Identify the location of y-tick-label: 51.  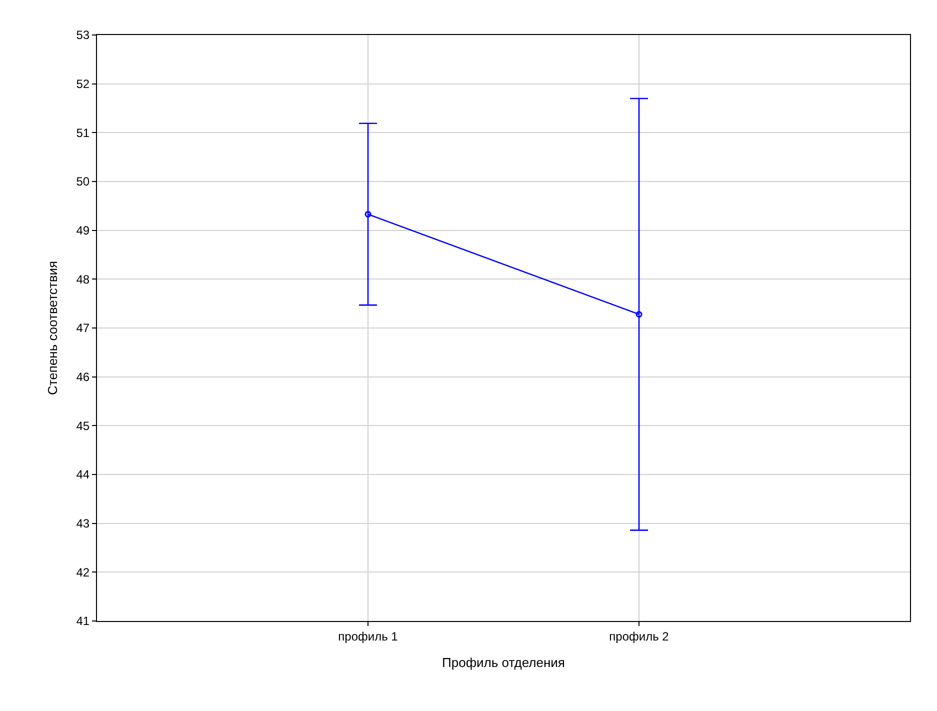
(83, 133).